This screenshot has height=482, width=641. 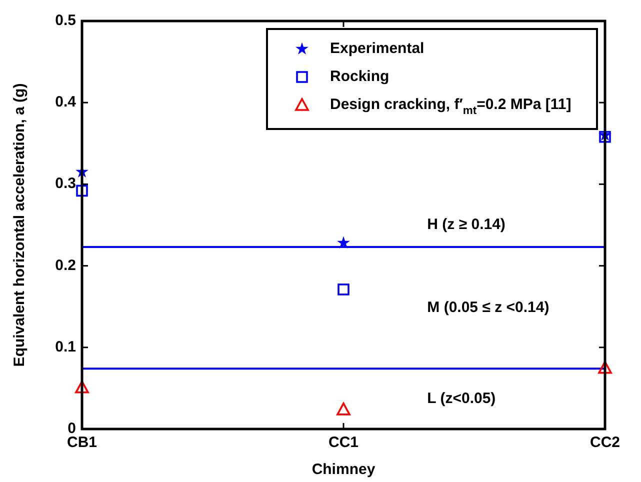 What do you see at coordinates (65, 347) in the screenshot?
I see `y-tick-label: 0.1` at bounding box center [65, 347].